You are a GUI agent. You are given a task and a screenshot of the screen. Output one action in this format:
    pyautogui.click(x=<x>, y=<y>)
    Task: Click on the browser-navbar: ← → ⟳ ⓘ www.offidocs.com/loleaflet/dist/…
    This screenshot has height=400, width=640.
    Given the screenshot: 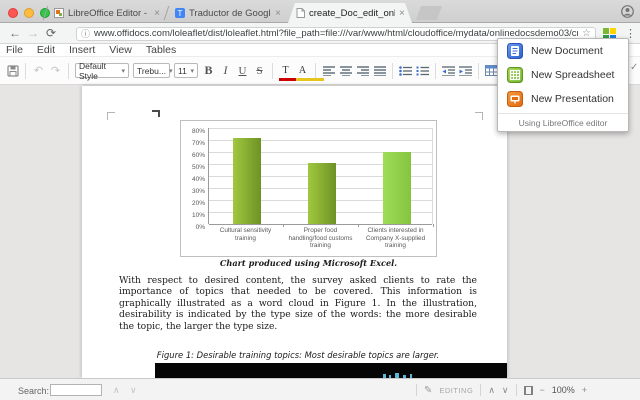 What is the action you would take?
    pyautogui.click(x=320, y=33)
    